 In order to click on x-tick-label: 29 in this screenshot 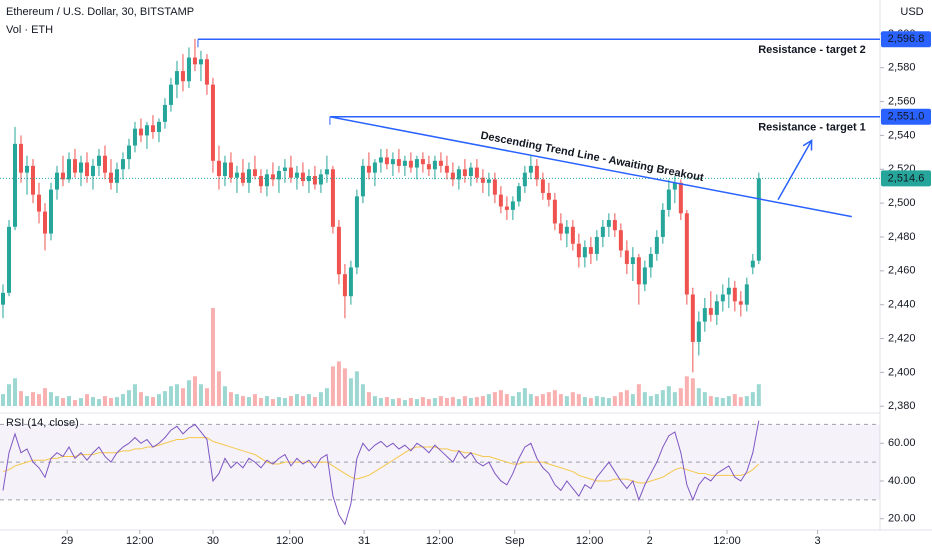, I will do `click(67, 541)`.